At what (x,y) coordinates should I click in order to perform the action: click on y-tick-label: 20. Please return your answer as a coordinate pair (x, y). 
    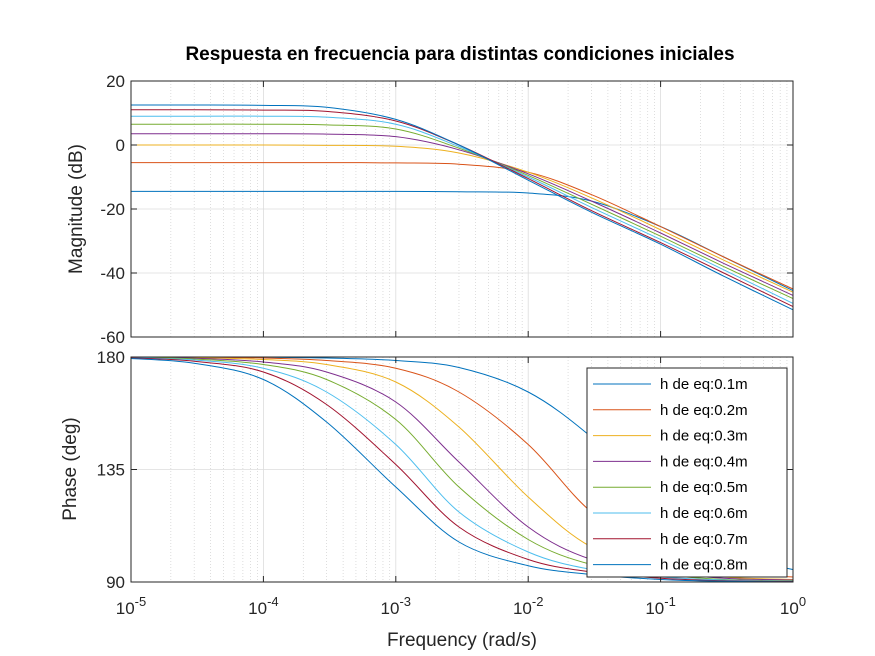
    Looking at the image, I should click on (115, 81).